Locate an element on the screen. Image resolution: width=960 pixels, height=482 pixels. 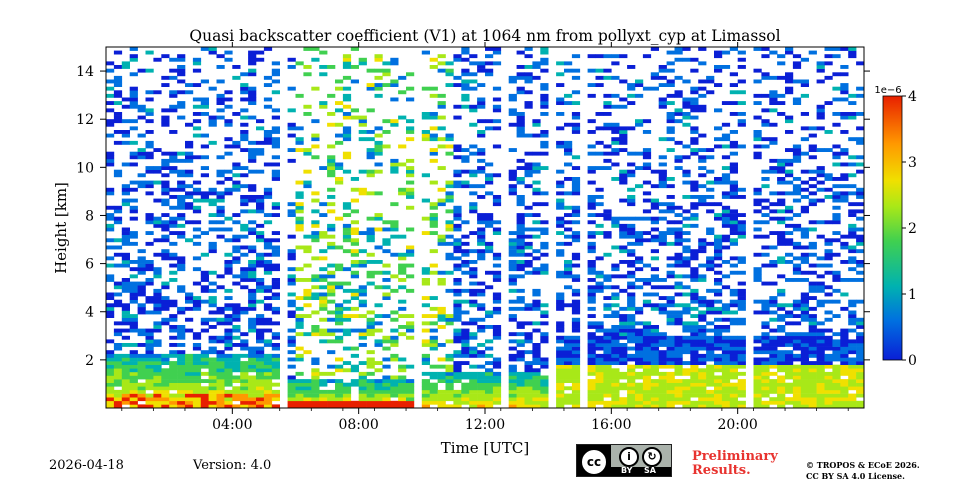
copyright-line-2: CC BY SA 4.0 License. is located at coordinates (855, 476).